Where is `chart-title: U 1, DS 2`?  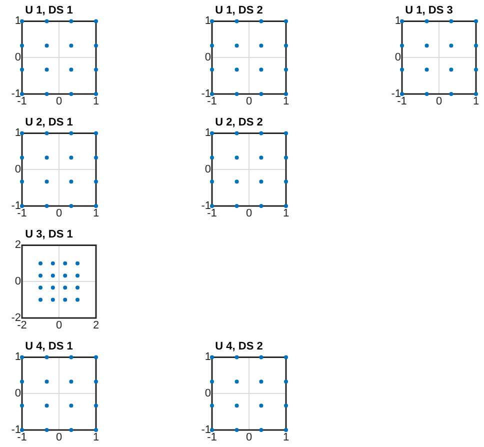
chart-title: U 1, DS 2 is located at coordinates (239, 10).